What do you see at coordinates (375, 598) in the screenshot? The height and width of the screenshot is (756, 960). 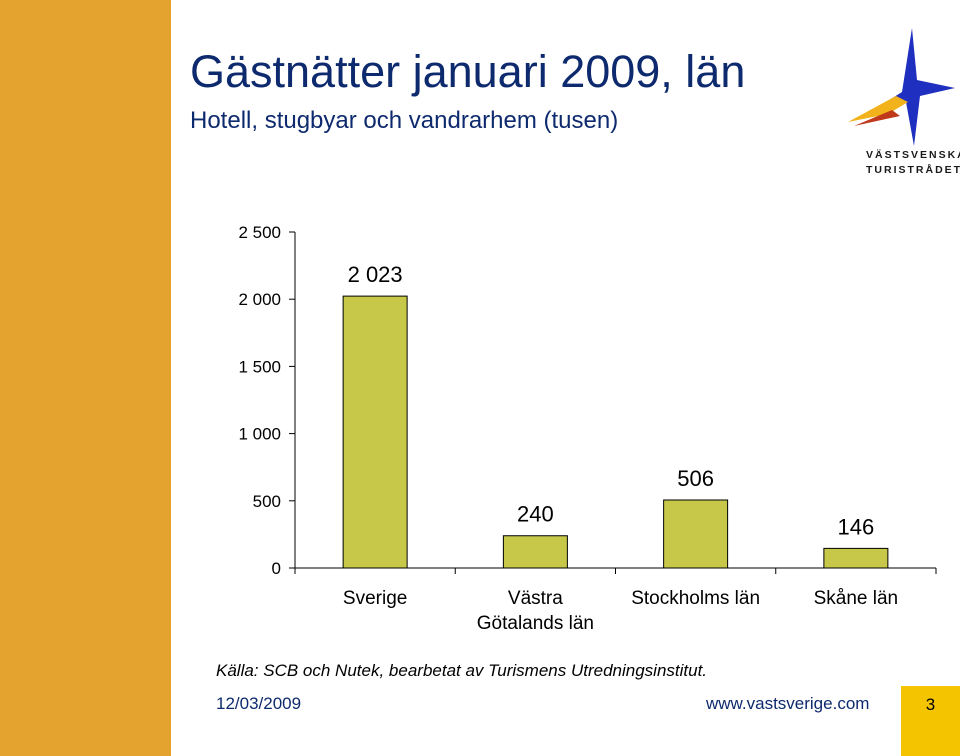 I see `x-category-label: Sverige` at bounding box center [375, 598].